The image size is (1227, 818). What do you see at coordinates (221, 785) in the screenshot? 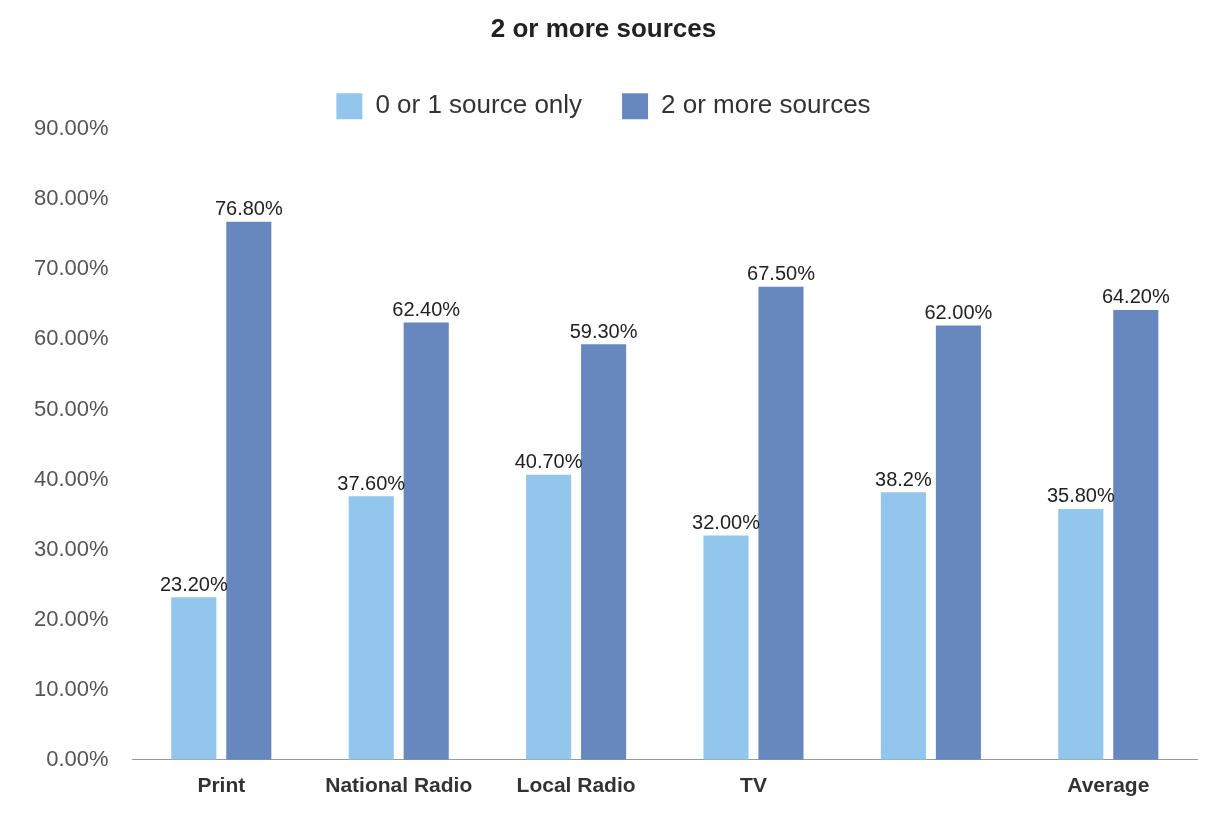
I see `x-tick-label: Print` at bounding box center [221, 785].